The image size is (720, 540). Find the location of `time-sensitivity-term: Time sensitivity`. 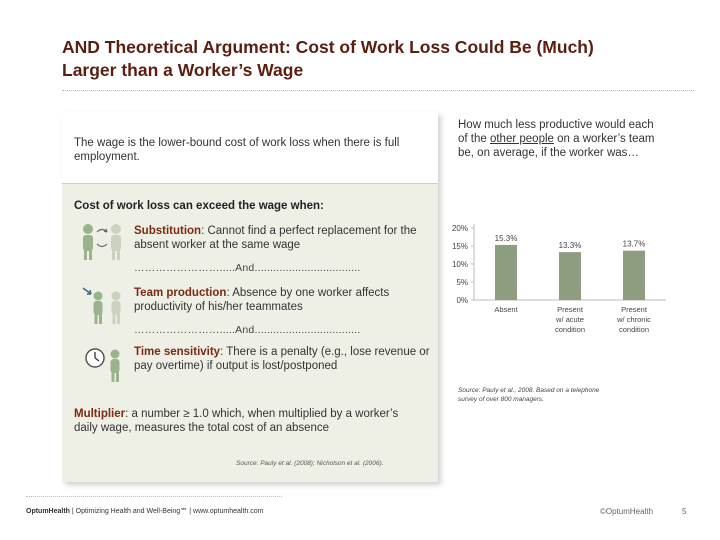

time-sensitivity-term: Time sensitivity is located at coordinates (177, 352).